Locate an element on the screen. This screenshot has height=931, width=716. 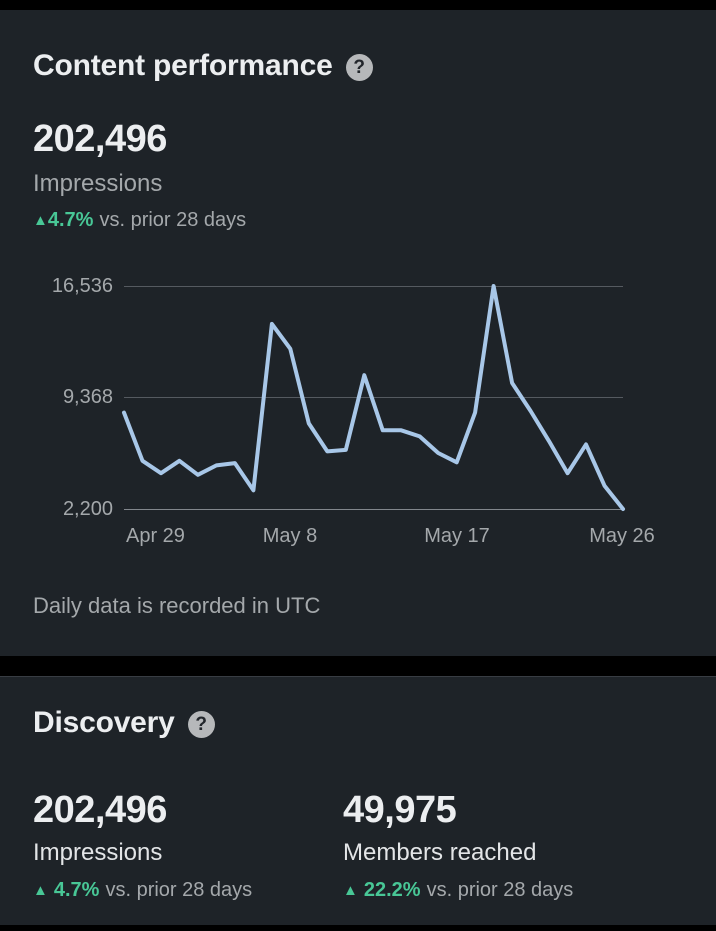
top-black-bar is located at coordinates (358, 5).